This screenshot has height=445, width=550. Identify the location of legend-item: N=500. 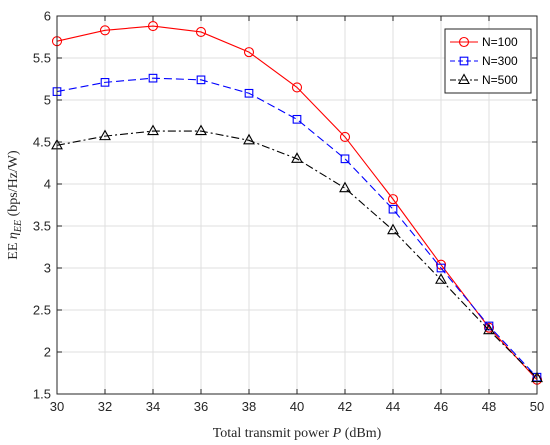
(484, 80).